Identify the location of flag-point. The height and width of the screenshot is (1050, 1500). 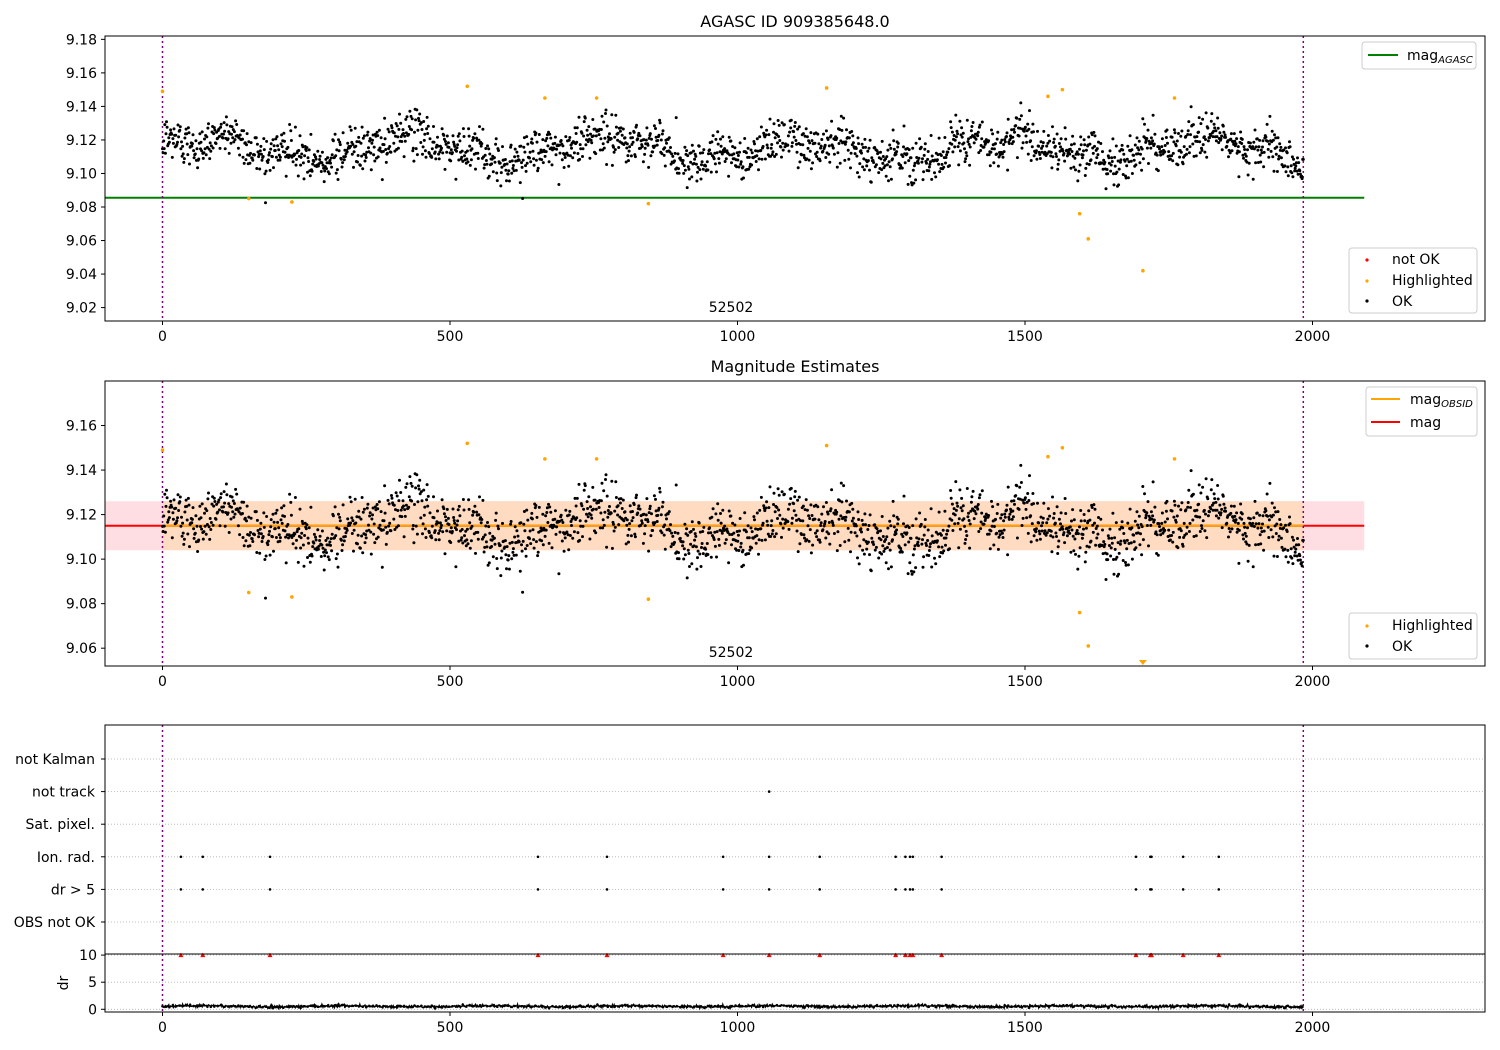
(270, 857).